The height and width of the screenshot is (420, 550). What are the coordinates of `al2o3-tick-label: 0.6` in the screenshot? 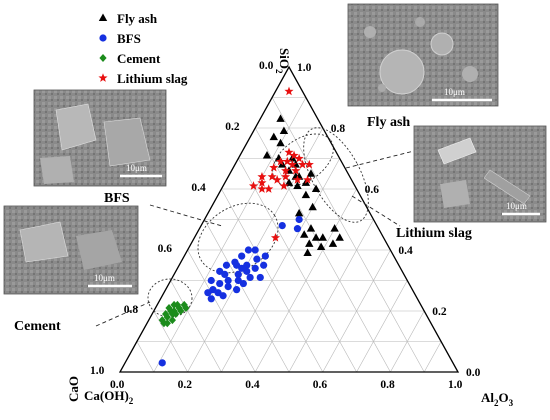 It's located at (320, 385).